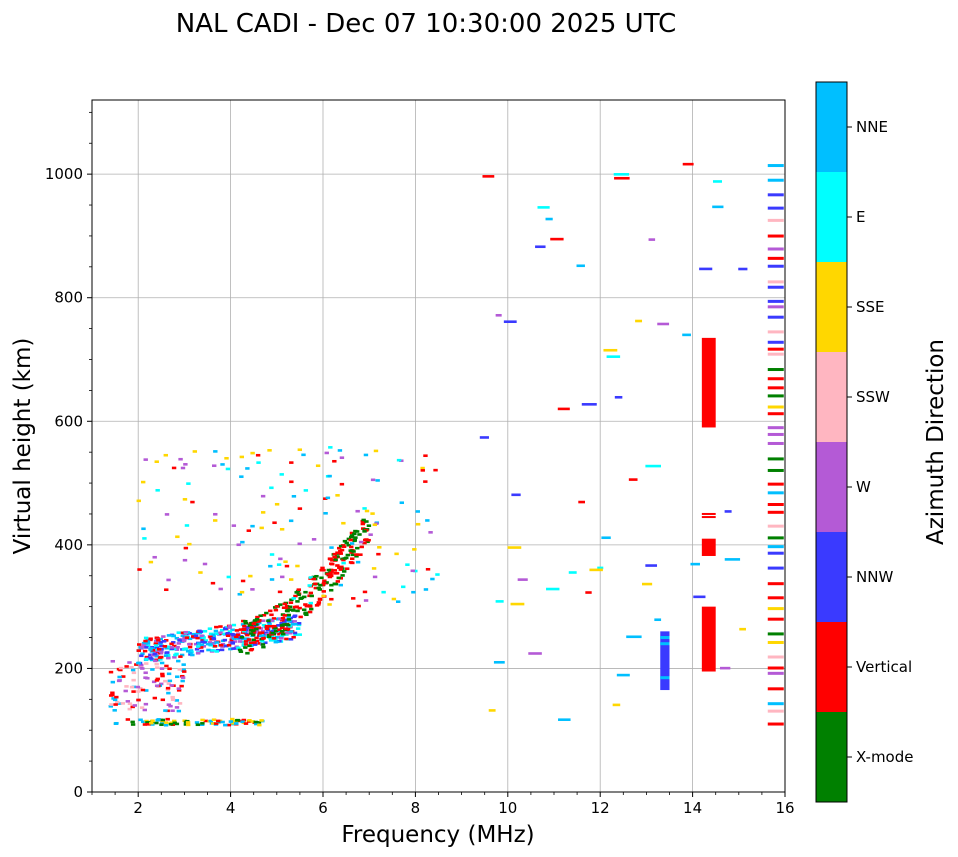  What do you see at coordinates (936, 442) in the screenshot?
I see `colorbar-label: Azimuth Direction` at bounding box center [936, 442].